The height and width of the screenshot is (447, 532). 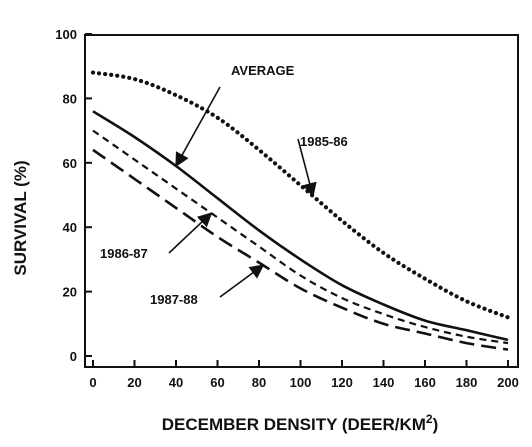 I want to click on x-tick-label: 60, so click(x=217, y=382).